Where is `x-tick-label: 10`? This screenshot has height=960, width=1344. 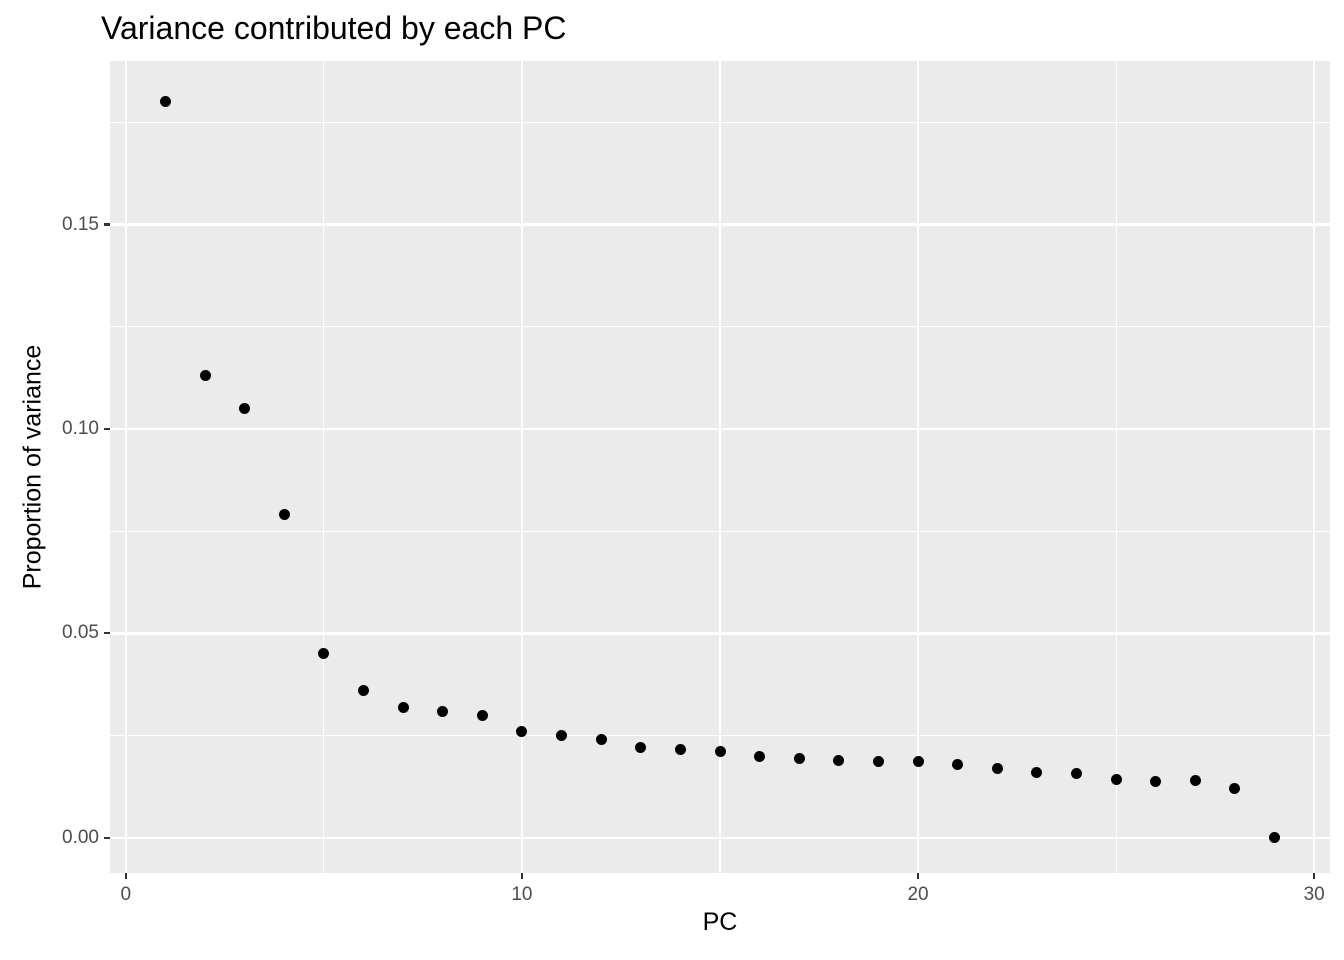
x-tick-label: 10 is located at coordinates (522, 894).